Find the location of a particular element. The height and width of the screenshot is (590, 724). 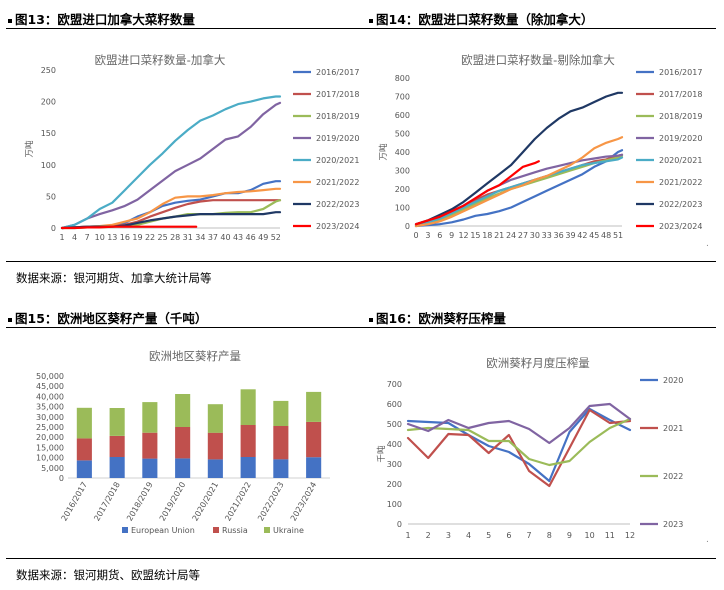

y-tick-label: 15,000 is located at coordinates (50, 447).